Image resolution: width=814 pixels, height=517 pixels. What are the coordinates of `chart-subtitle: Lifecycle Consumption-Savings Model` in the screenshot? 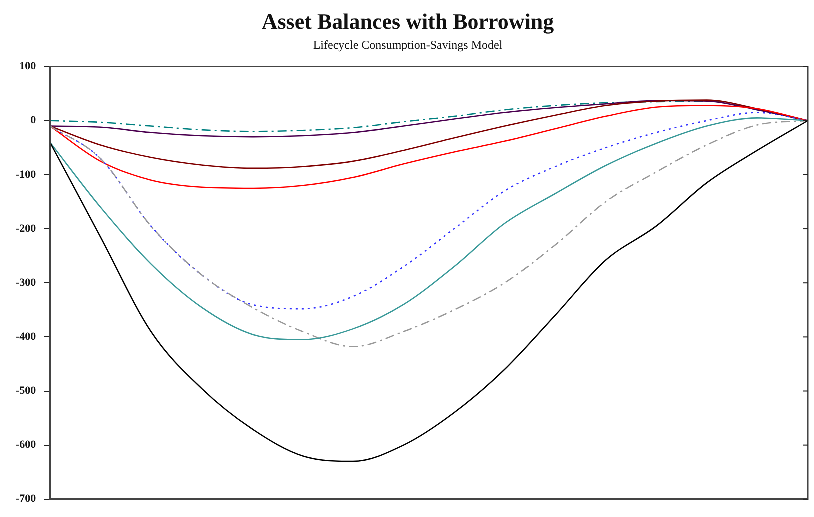 It's located at (408, 45).